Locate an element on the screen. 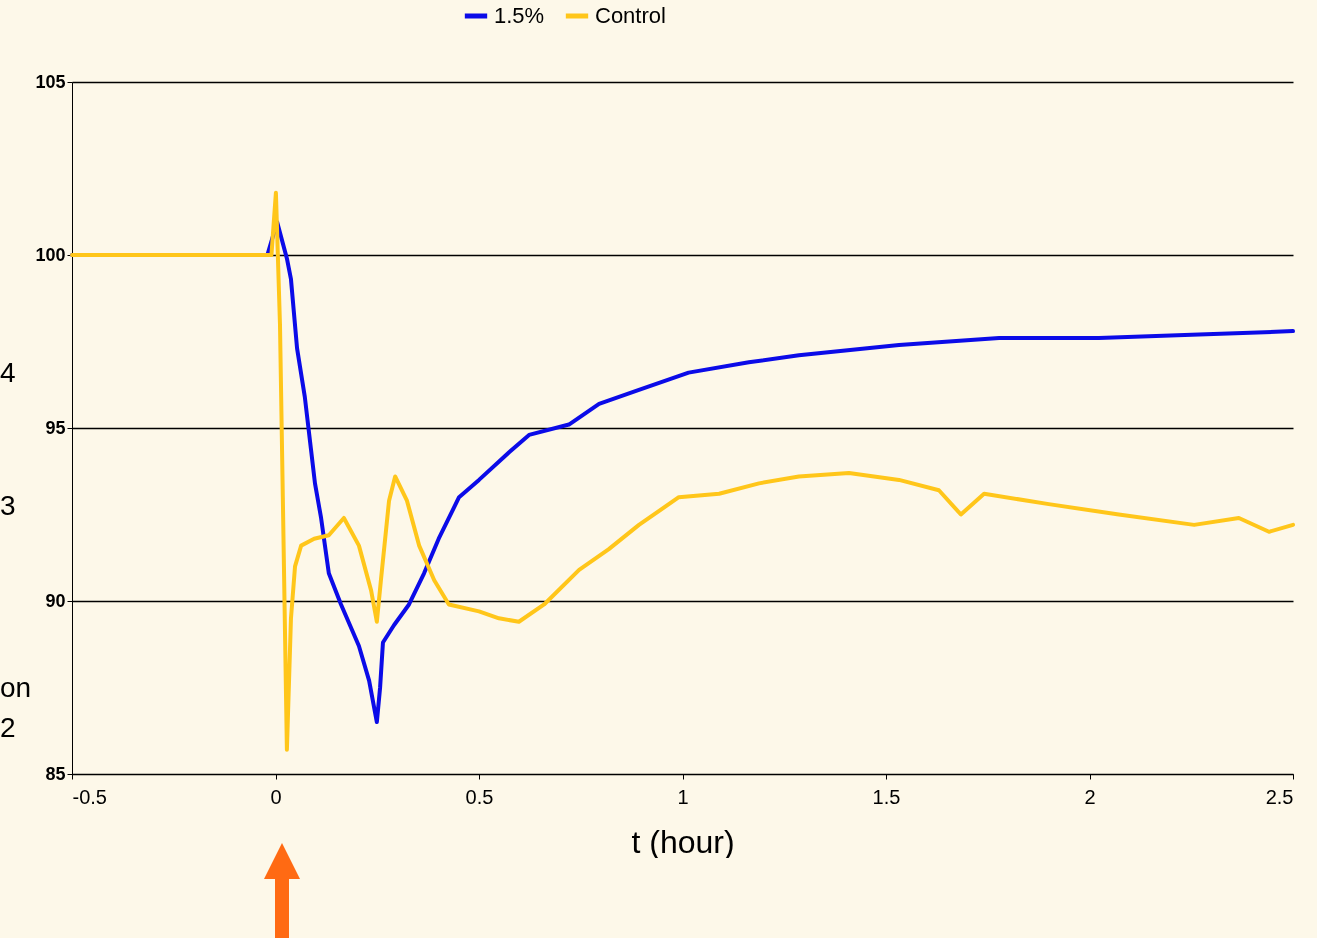 This screenshot has height=938, width=1317. text: 3 is located at coordinates (8, 506).